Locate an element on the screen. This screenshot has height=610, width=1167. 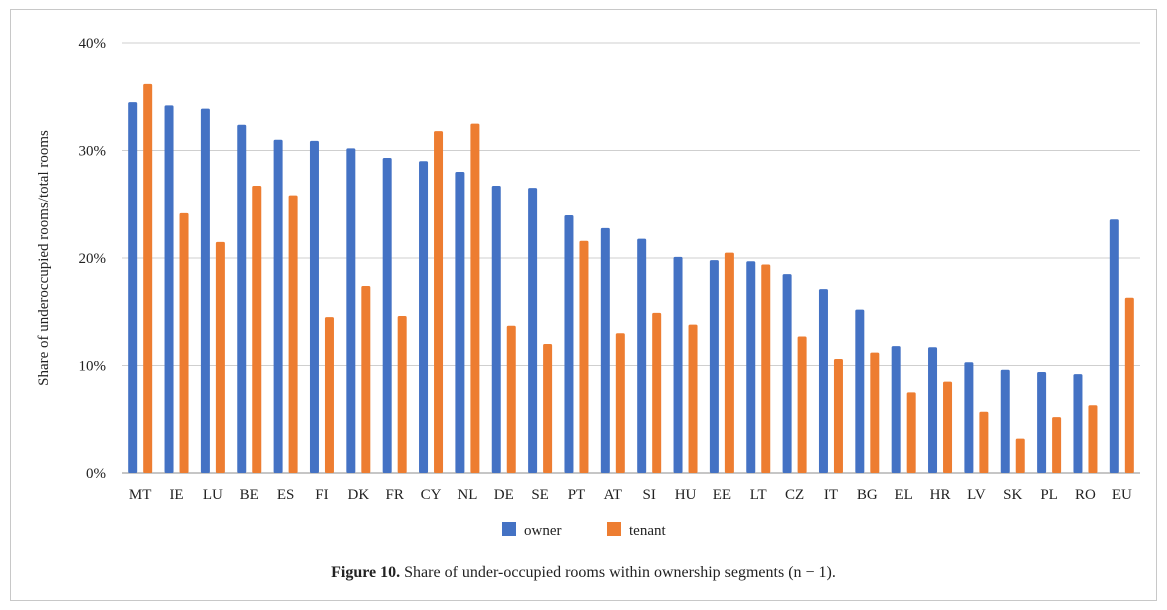
caption-label: Figure 10. is located at coordinates (366, 572).